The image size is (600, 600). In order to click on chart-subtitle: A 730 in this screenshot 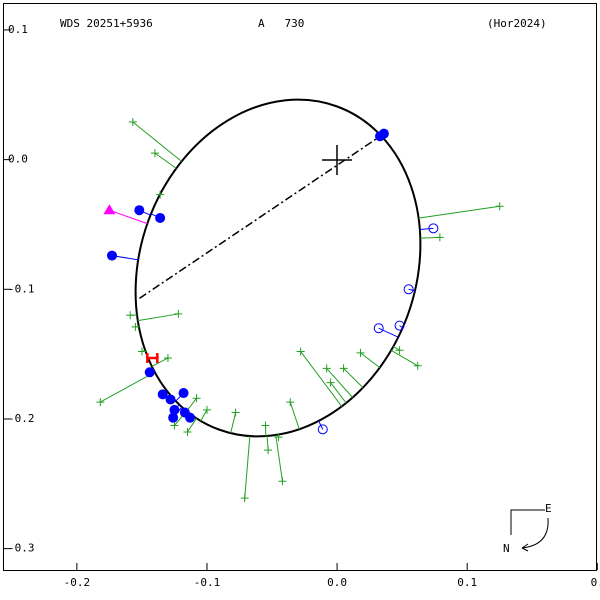, I will do `click(281, 23)`.